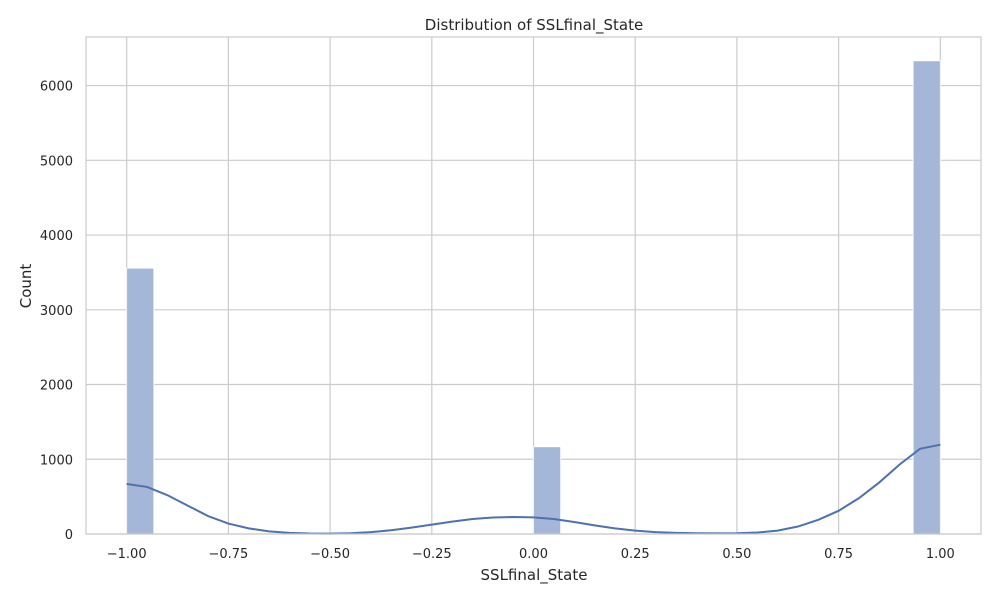 The image size is (1000, 600). I want to click on y-tick-label: 3000, so click(56, 311).